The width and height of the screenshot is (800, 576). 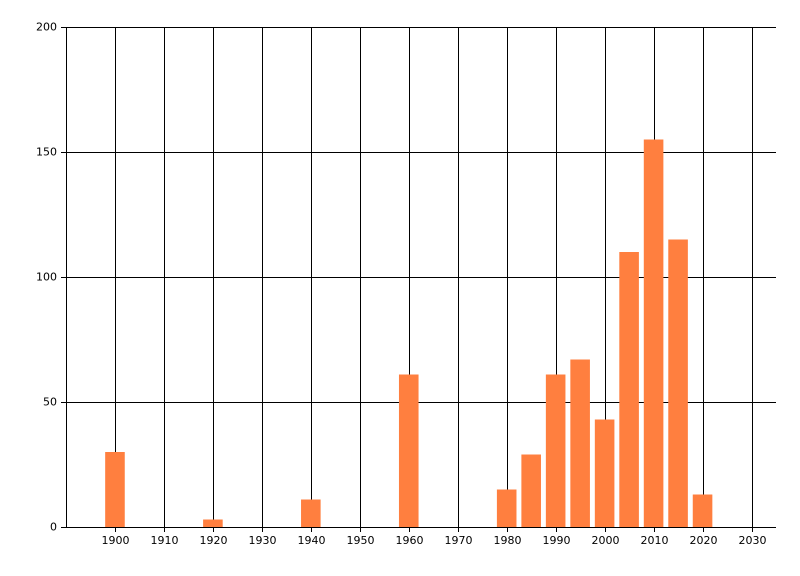 What do you see at coordinates (50, 402) in the screenshot?
I see `y-tick-label: 50` at bounding box center [50, 402].